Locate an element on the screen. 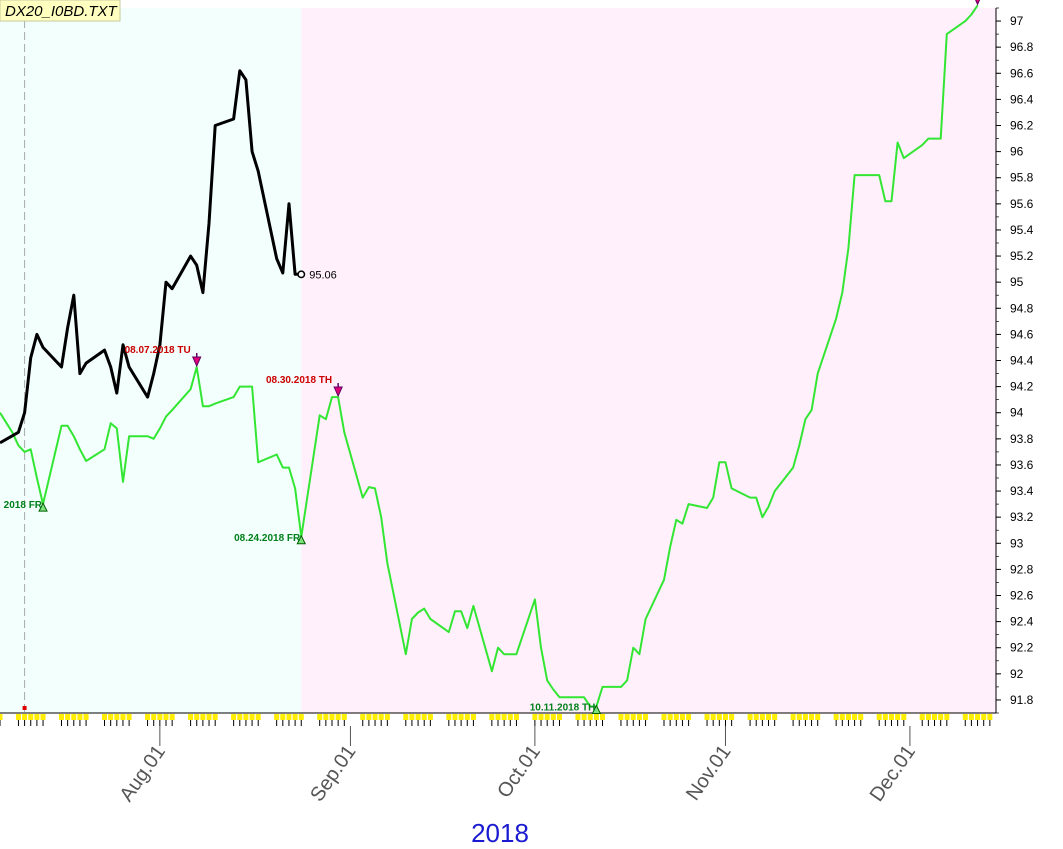 The width and height of the screenshot is (1063, 849). bottom-marker-label: 08.24.2018 FR is located at coordinates (267, 538).